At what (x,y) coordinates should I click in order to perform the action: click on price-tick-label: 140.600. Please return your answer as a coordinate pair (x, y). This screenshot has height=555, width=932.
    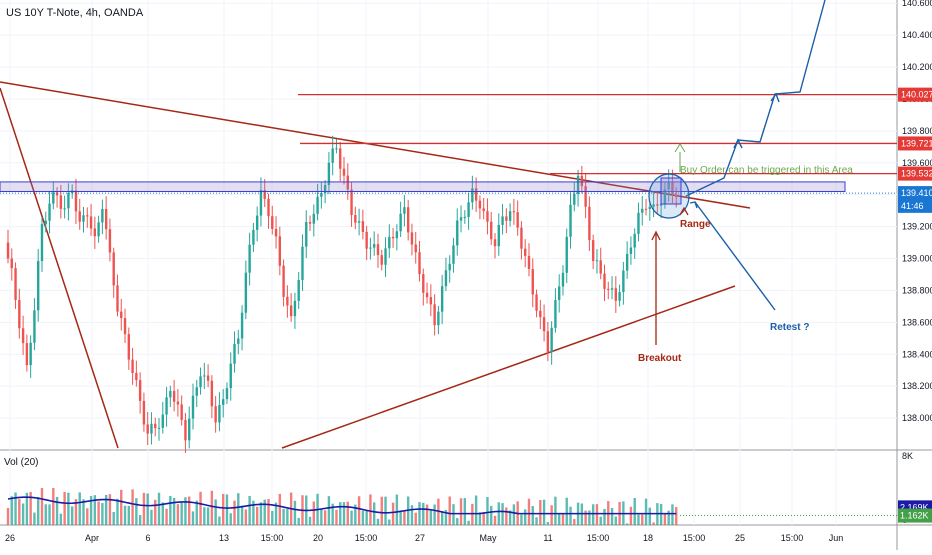
    Looking at the image, I should click on (917, 4).